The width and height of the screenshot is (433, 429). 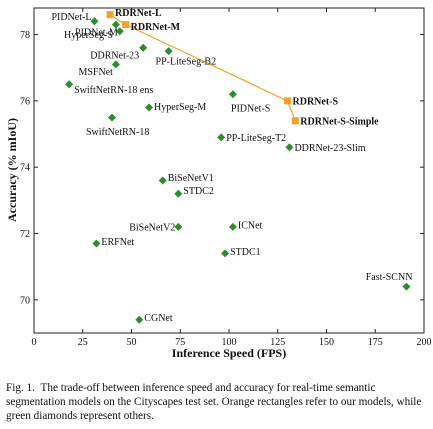 What do you see at coordinates (126, 25) in the screenshot?
I see `point-rdrnet-m` at bounding box center [126, 25].